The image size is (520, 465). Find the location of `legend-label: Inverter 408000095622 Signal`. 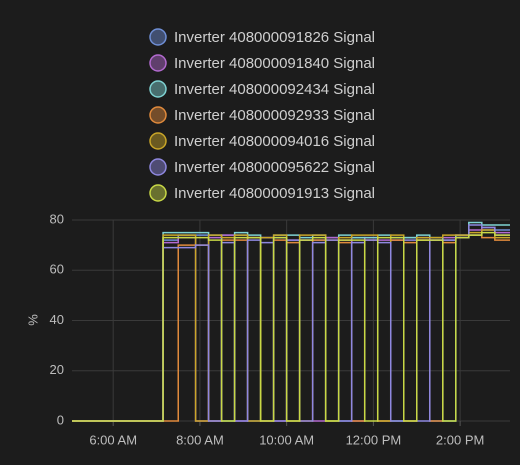

legend-label: Inverter 408000095622 Signal is located at coordinates (274, 167).